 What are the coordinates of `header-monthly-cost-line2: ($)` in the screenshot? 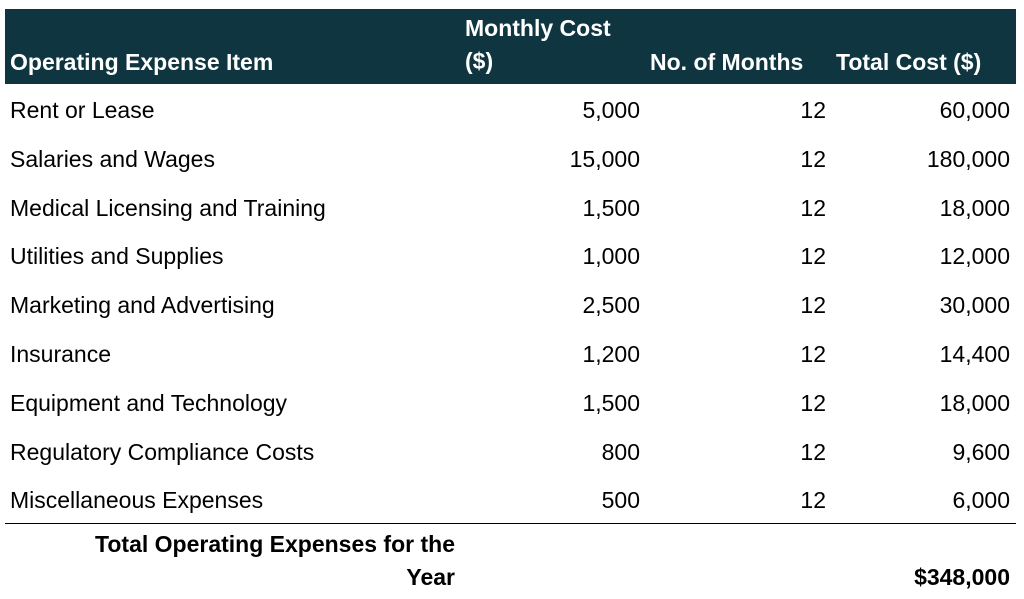 It's located at (479, 61).